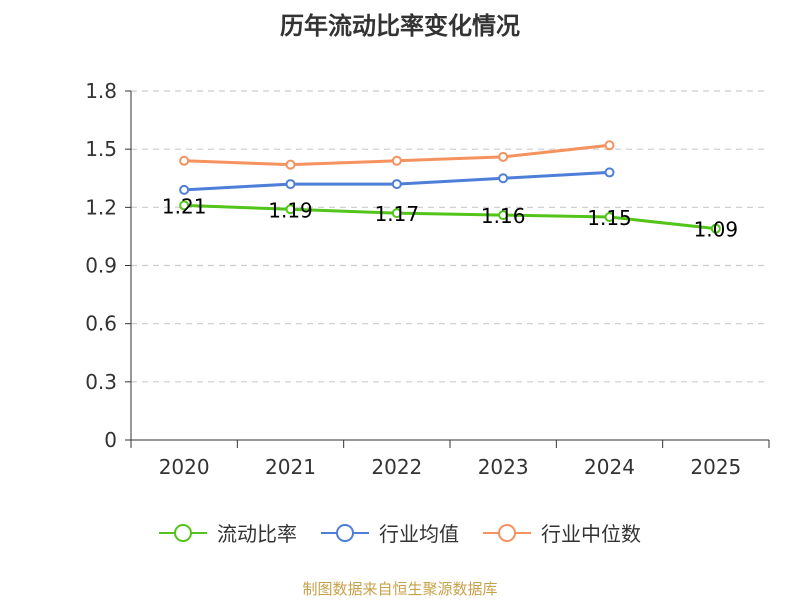 The height and width of the screenshot is (600, 800). I want to click on source-note: 制图数据来自恒生聚源数据库, so click(400, 589).